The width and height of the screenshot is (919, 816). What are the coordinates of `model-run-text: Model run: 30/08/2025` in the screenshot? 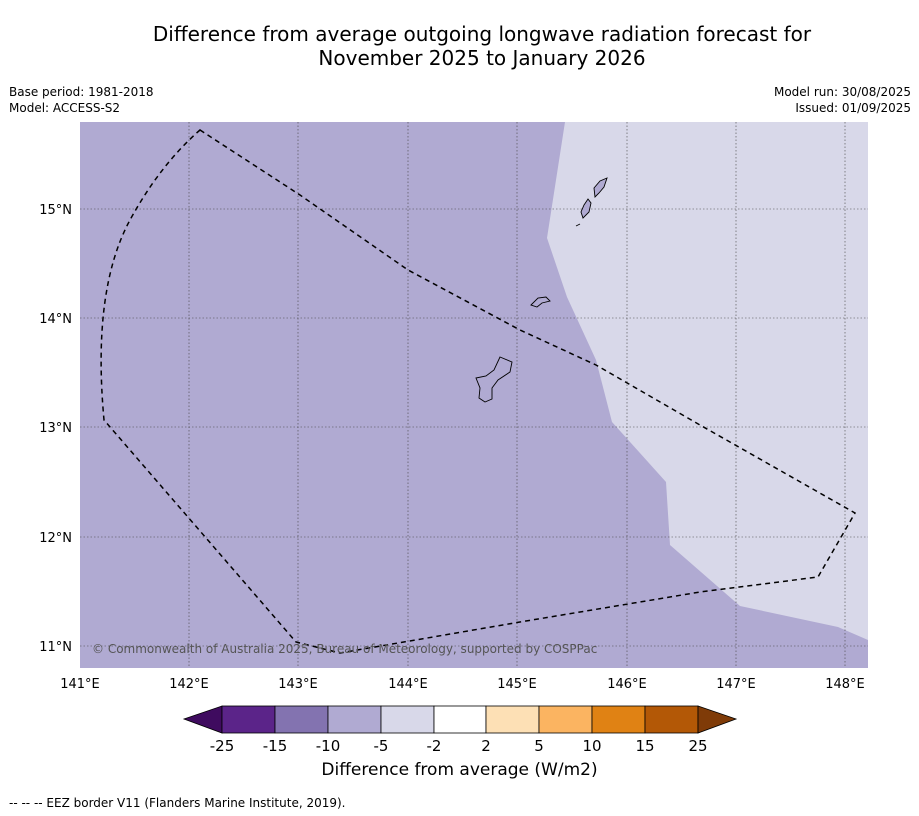 It's located at (842, 92).